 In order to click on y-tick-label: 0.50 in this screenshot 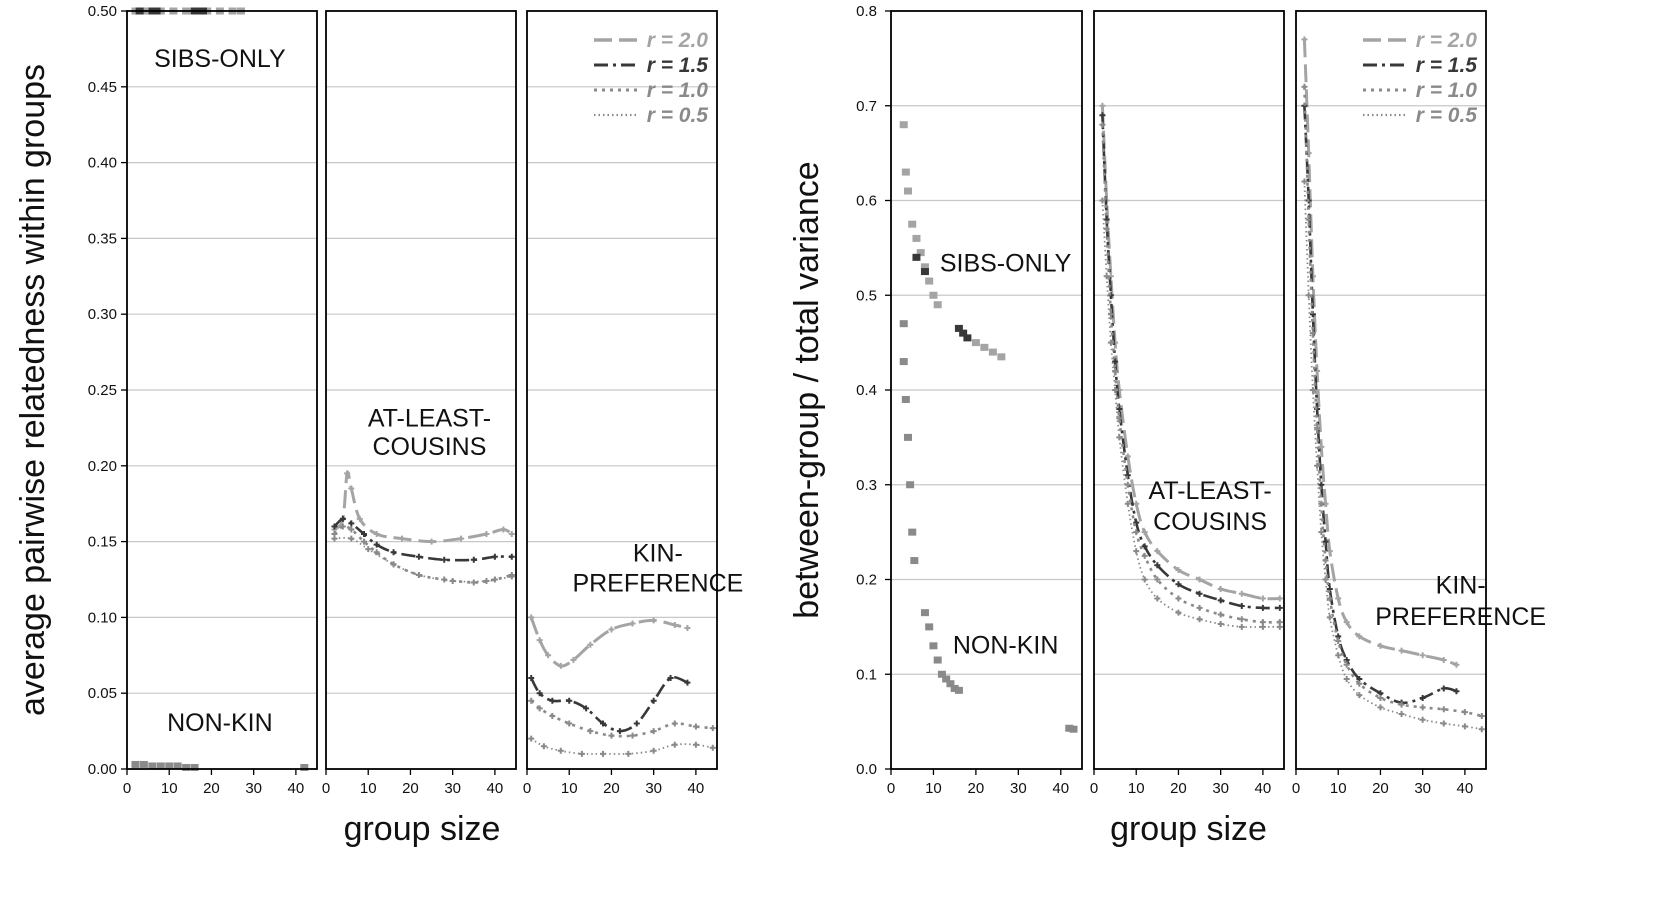, I will do `click(102, 11)`.